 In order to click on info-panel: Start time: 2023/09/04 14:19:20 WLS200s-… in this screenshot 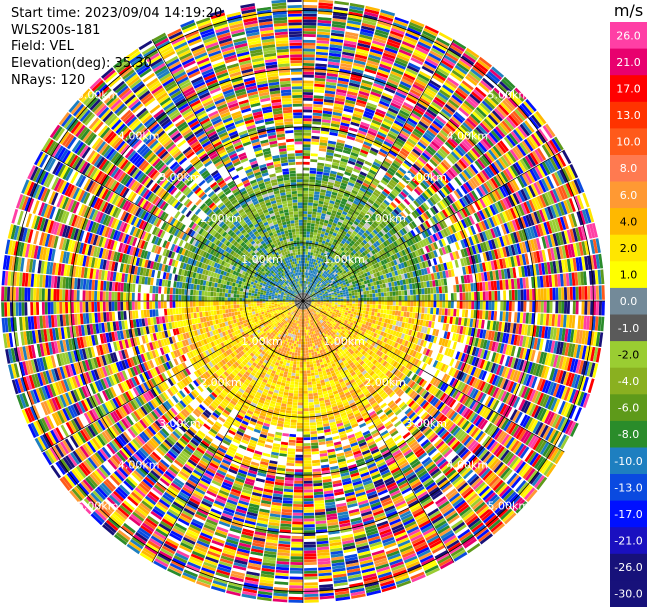, I will do `click(116, 48)`.